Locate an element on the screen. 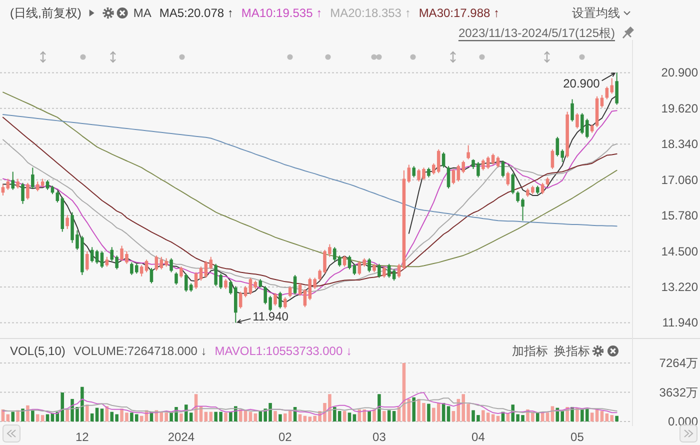  y-tick-label: 7264万 is located at coordinates (678, 363).